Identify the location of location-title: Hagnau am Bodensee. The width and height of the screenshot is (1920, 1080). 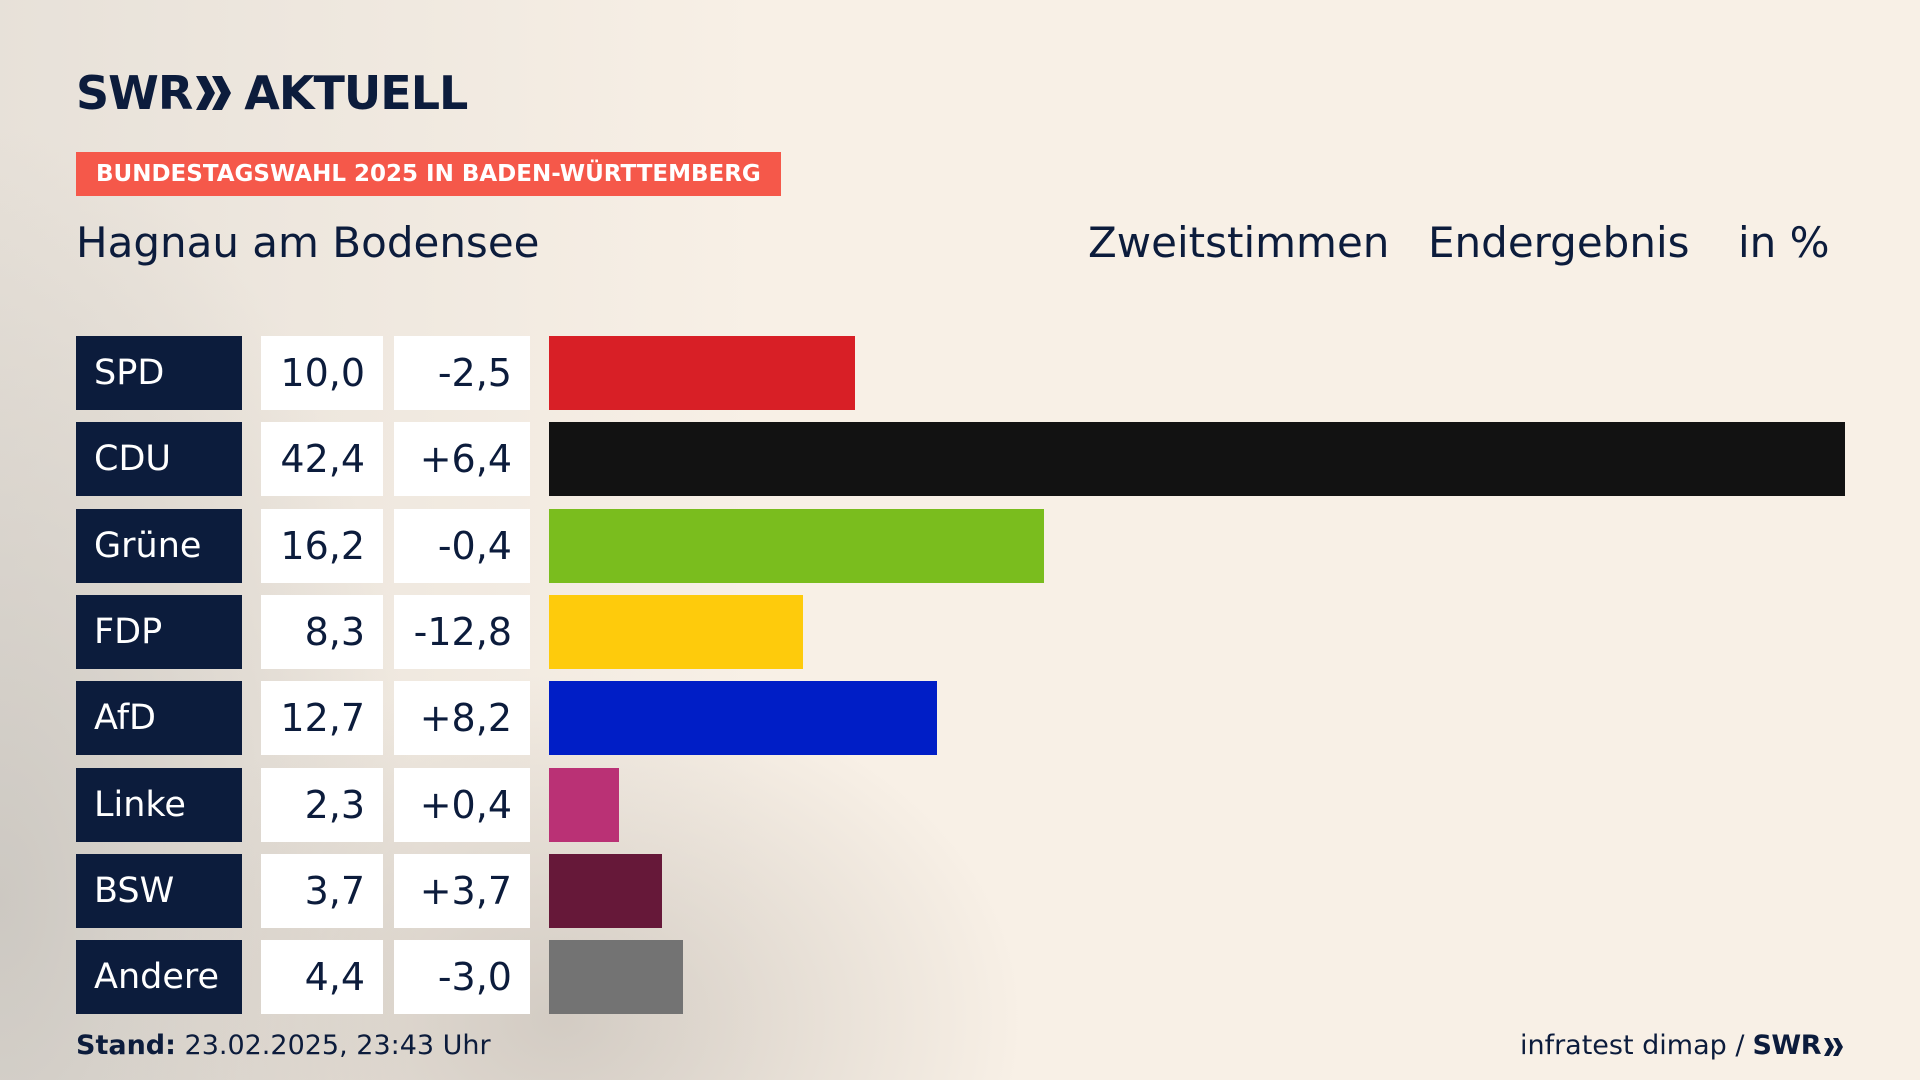
(308, 242).